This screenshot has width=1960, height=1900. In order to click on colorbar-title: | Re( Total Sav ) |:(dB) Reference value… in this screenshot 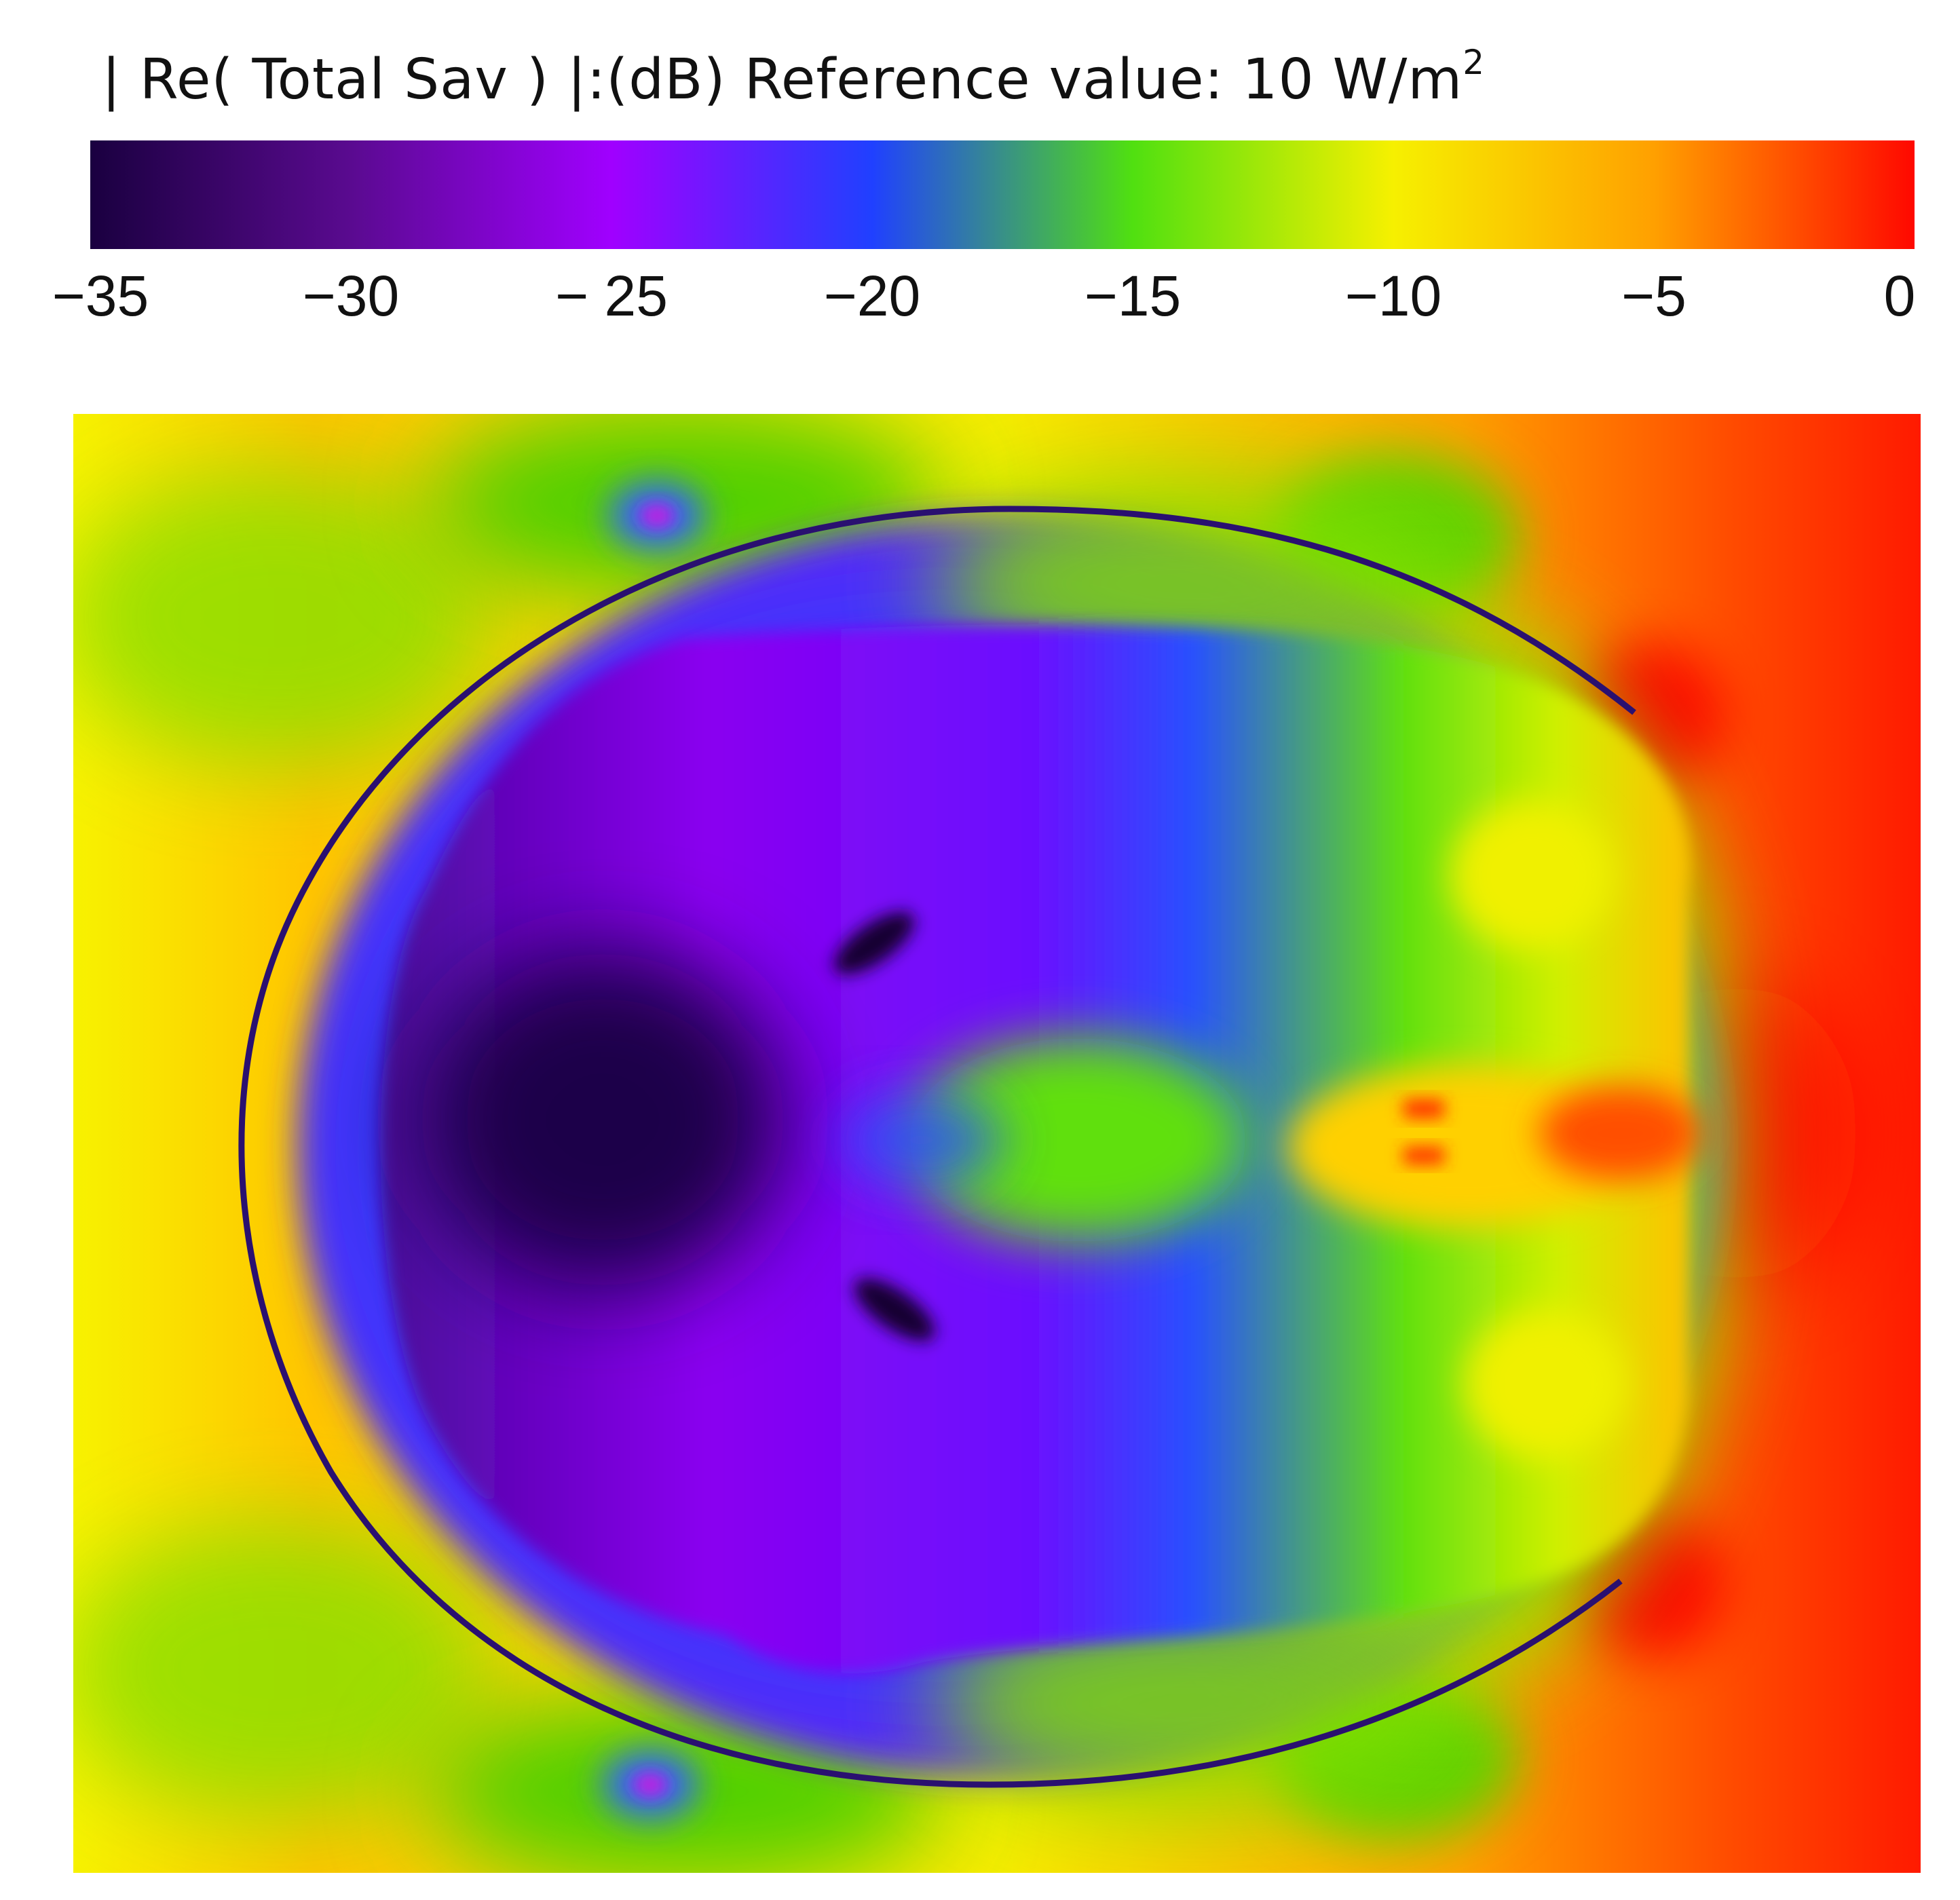, I will do `click(794, 77)`.